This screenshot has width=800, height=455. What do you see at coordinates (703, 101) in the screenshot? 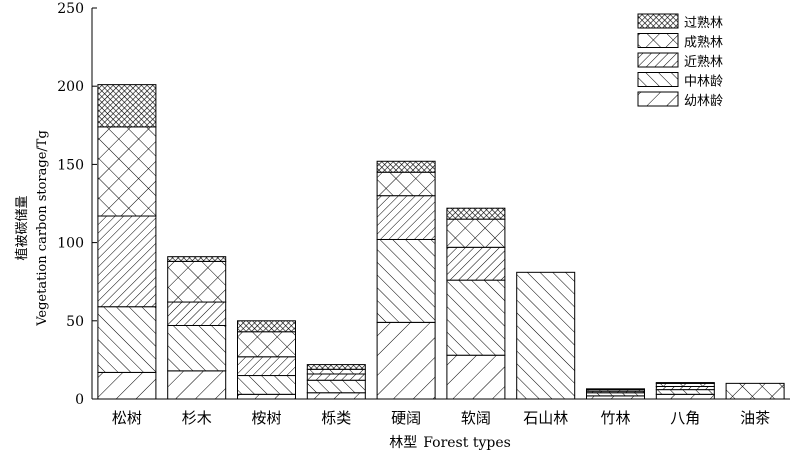
I see `legend-label: 幼林龄` at bounding box center [703, 101].